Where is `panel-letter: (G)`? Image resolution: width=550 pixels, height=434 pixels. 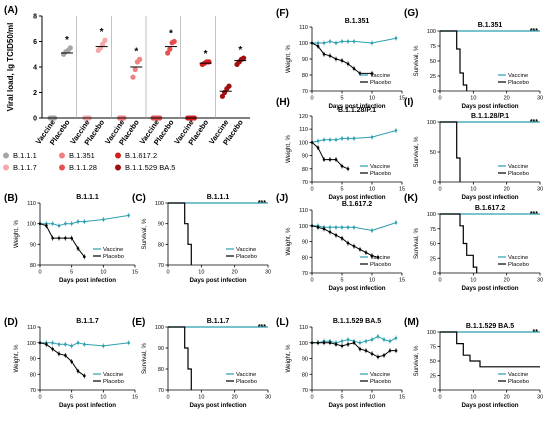 panel-letter: (G) is located at coordinates (411, 13).